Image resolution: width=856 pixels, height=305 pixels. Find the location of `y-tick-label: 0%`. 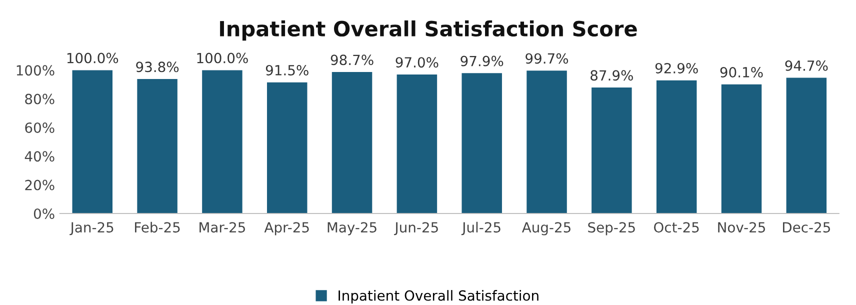

y-tick-label: 0% is located at coordinates (44, 213).